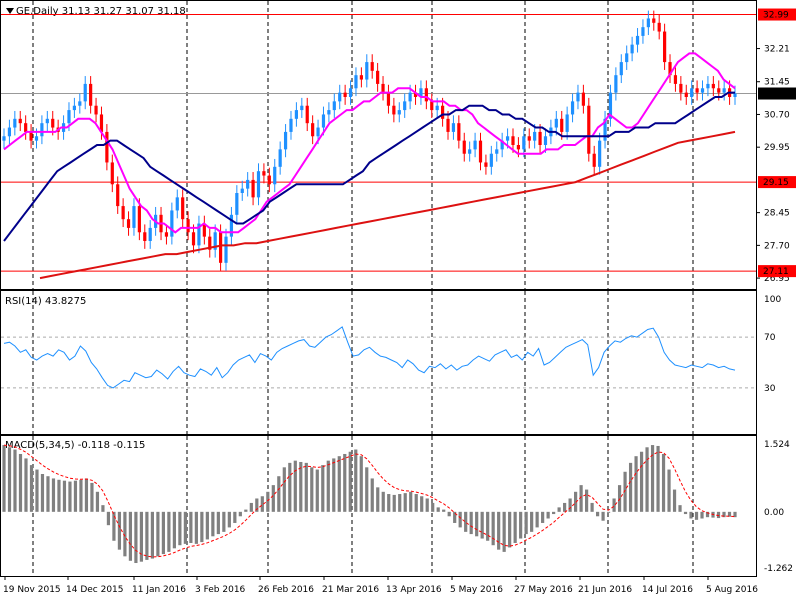  I want to click on dropdown-triangle-icon, so click(10, 11).